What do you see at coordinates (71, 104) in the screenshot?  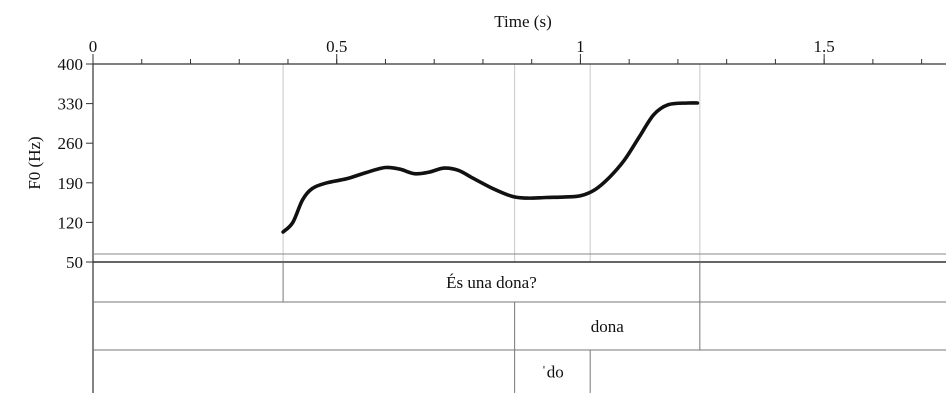 I see `y-tick-label: 330` at bounding box center [71, 104].